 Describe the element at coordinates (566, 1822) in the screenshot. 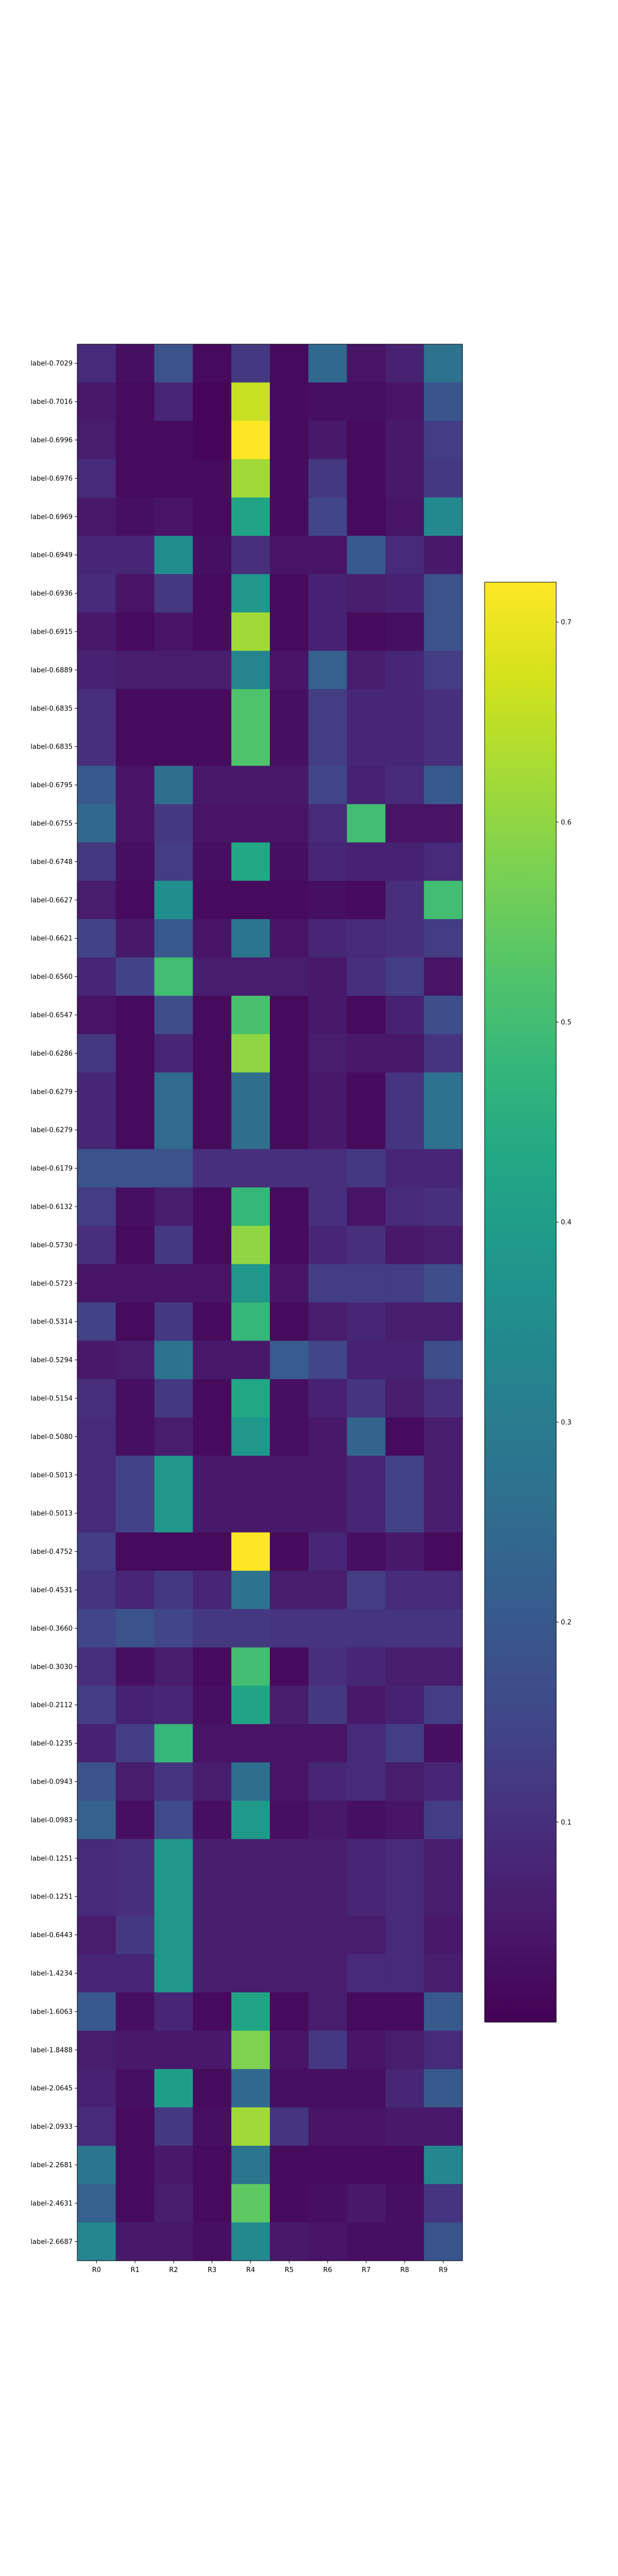

I see `colorbar-tick-label: 0.1` at that location.